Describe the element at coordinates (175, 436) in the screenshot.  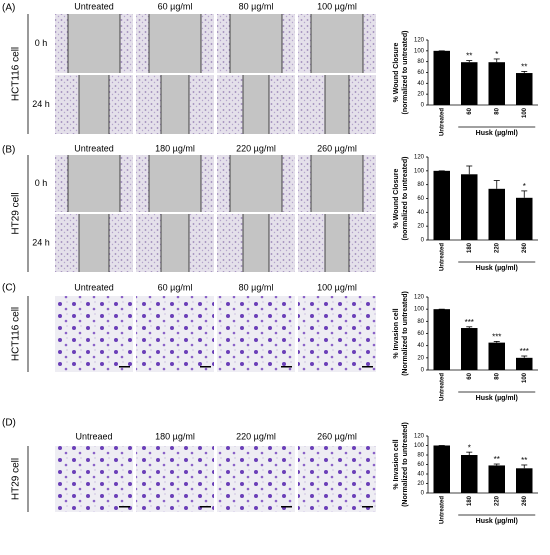
I see `column-header: 180 µg/ml` at that location.